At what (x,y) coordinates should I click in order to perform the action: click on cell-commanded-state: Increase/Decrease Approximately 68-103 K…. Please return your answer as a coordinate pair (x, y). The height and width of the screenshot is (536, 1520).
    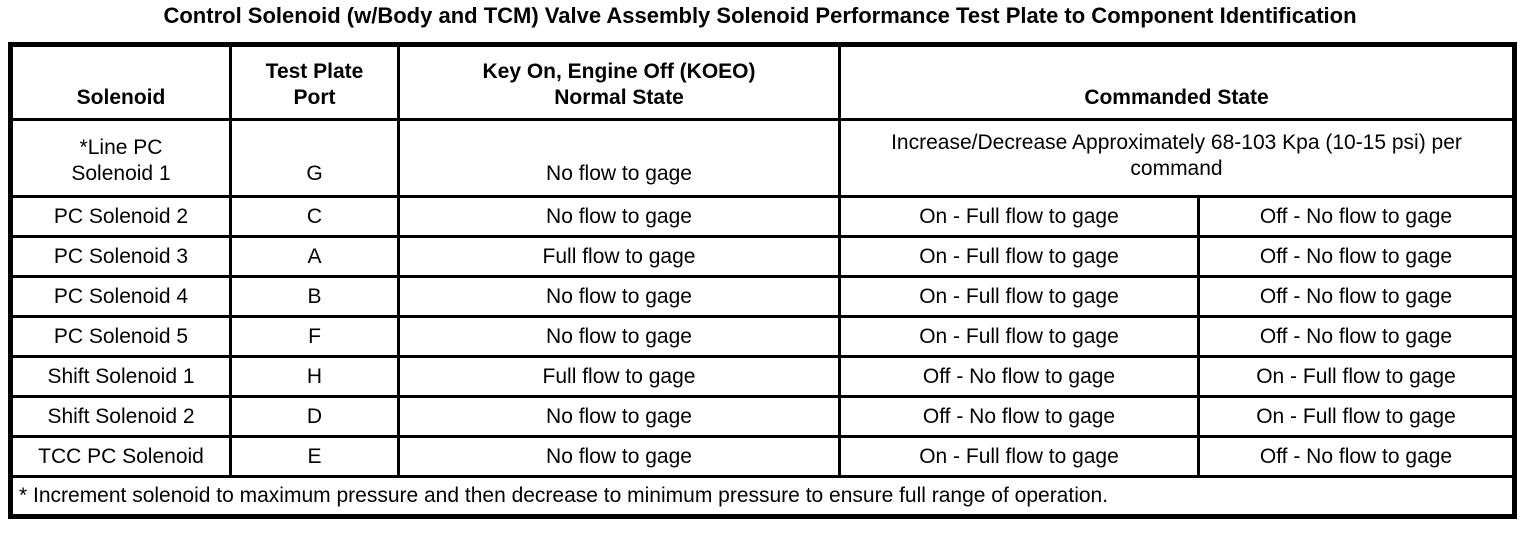
    Looking at the image, I should click on (1177, 158).